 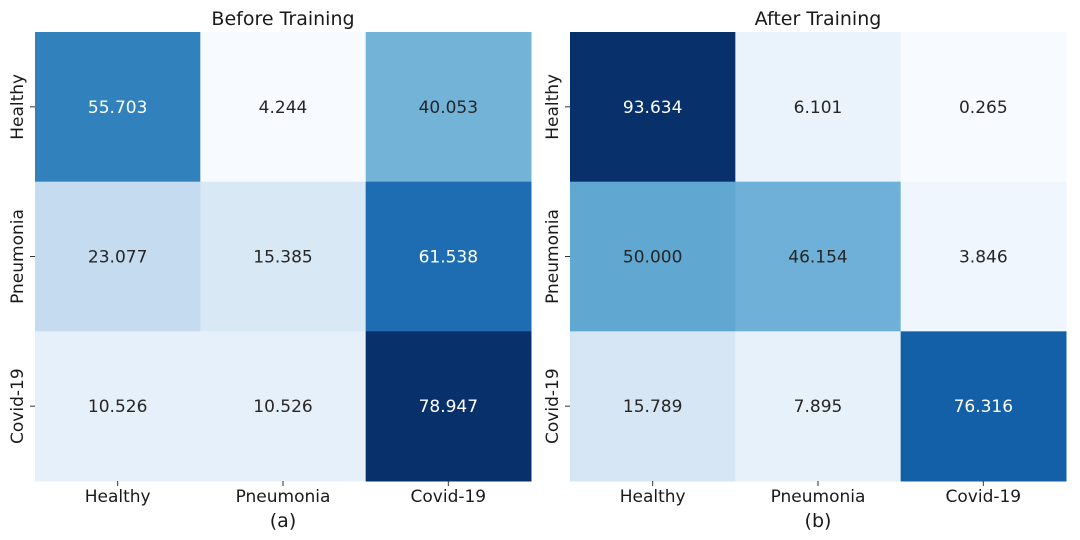 I want to click on cell-value-label: 4.244, so click(x=283, y=108).